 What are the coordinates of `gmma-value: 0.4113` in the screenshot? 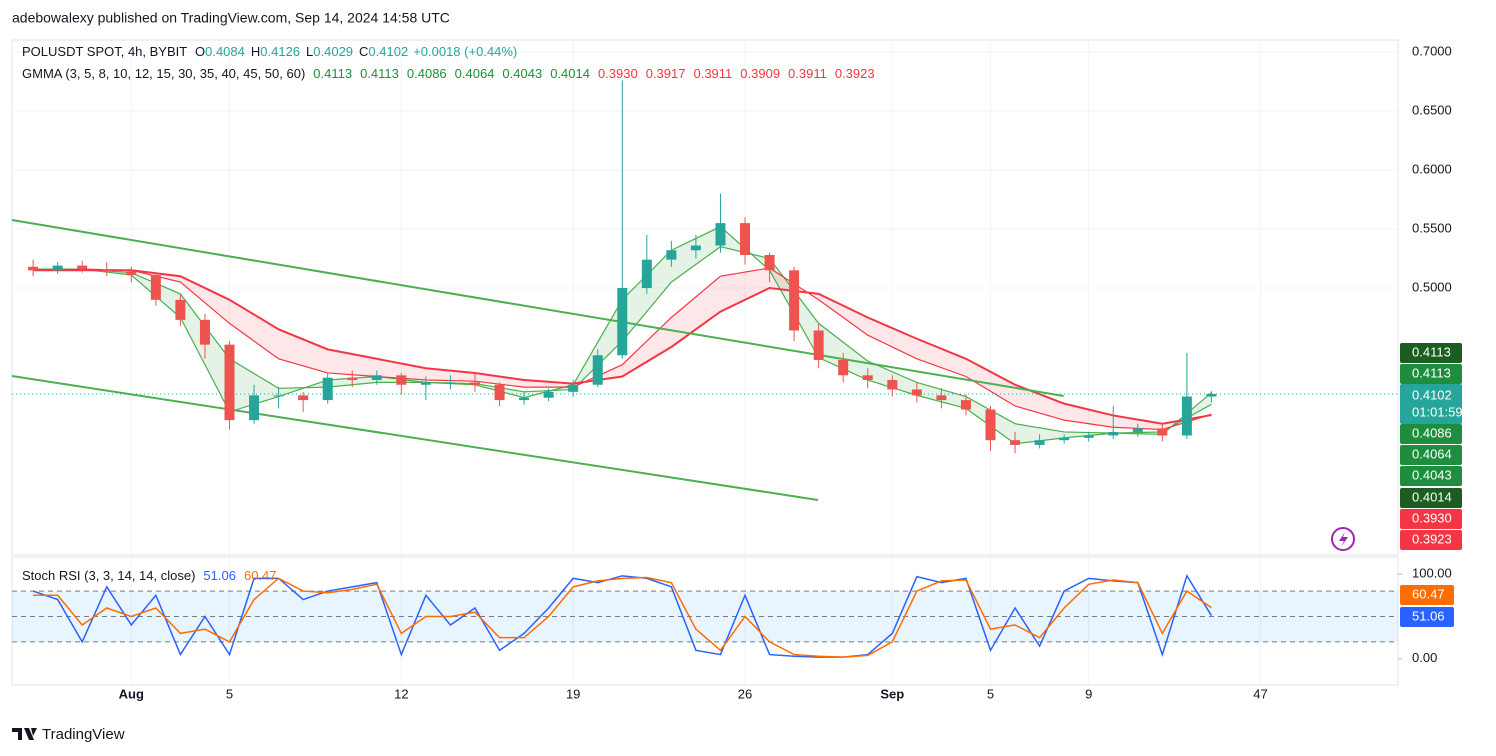 It's located at (332, 73).